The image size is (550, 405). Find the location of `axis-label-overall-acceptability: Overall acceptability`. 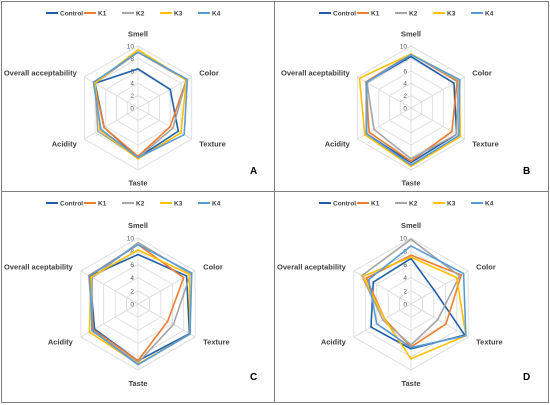

axis-label-overall-acceptability: Overall acceptability is located at coordinates (41, 73).